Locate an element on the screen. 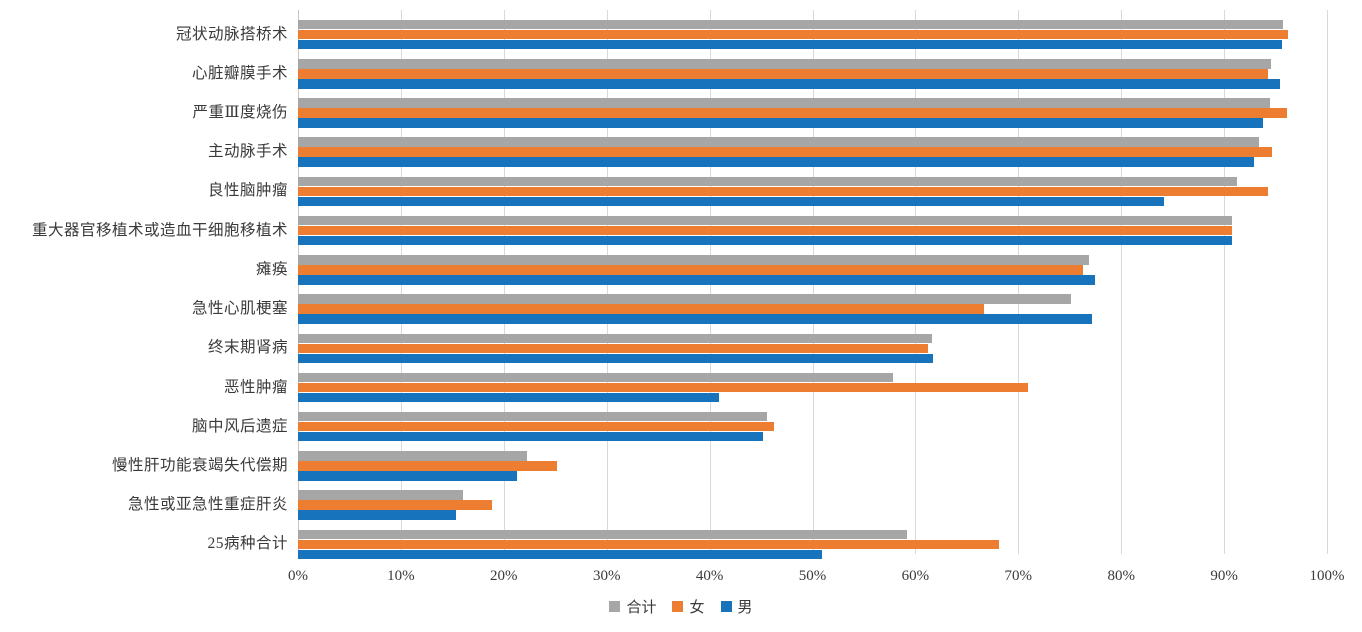 Image resolution: width=1362 pixels, height=632 pixels. category-label: 慢性肝功能衰竭失代偿期 is located at coordinates (199, 465).